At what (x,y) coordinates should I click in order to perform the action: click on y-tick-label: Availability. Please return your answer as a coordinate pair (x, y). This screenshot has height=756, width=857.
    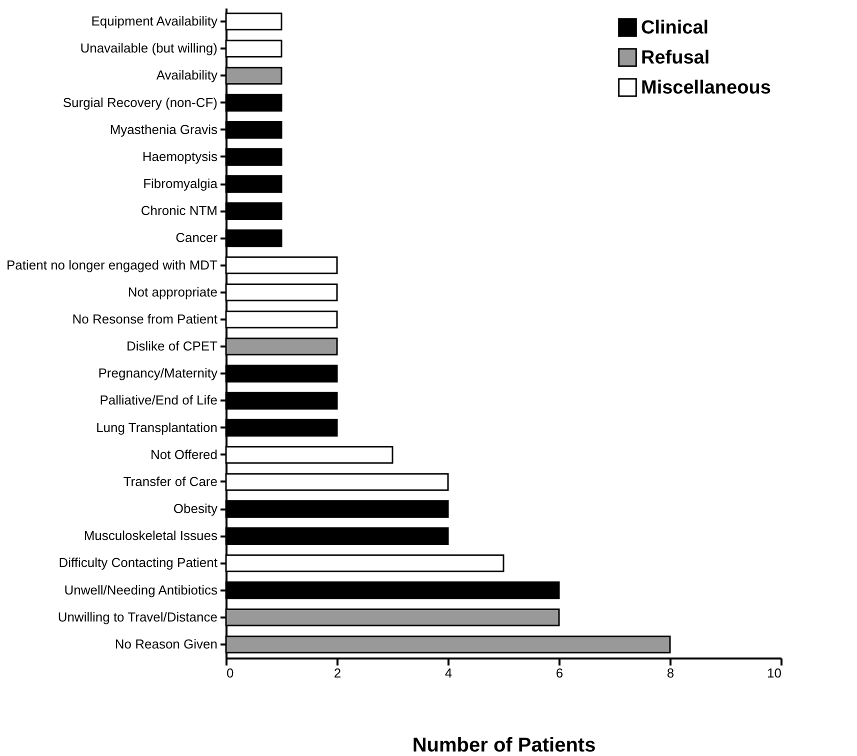
    Looking at the image, I should click on (187, 75).